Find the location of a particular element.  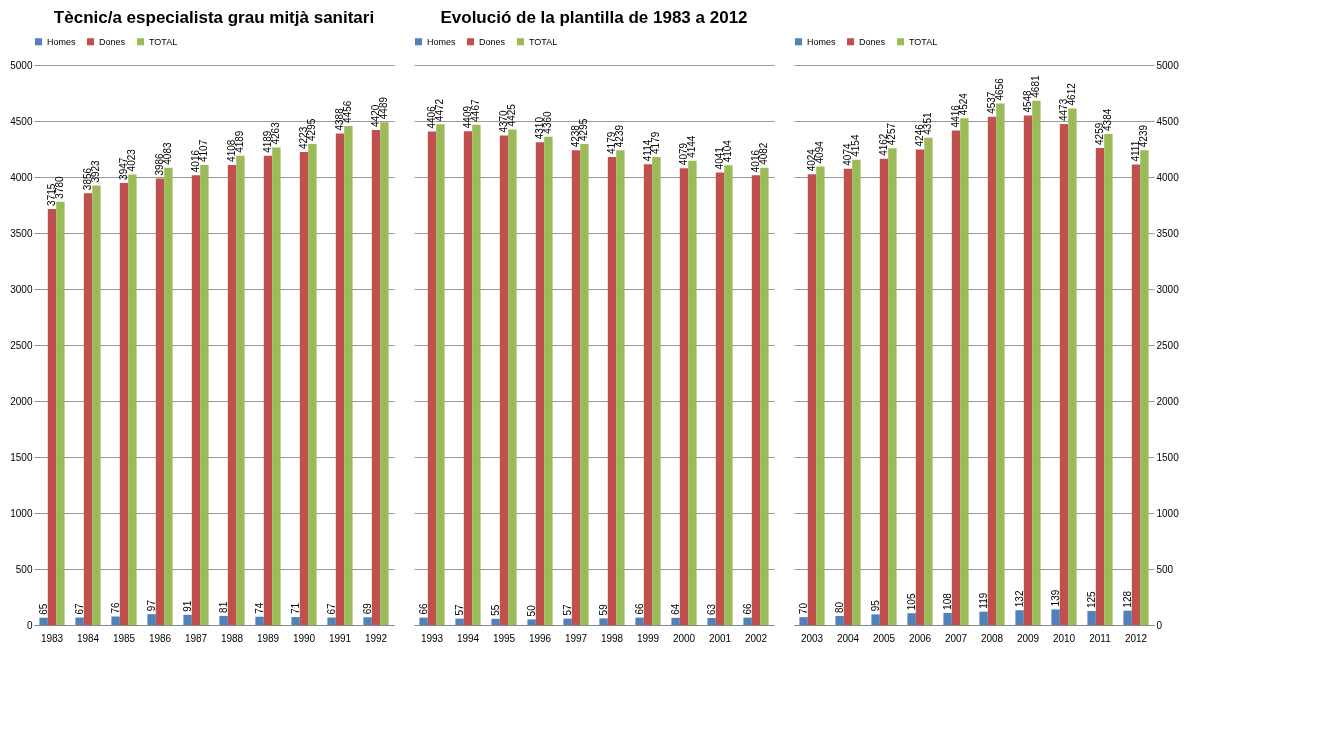

data-label: 3856 is located at coordinates (87, 179).